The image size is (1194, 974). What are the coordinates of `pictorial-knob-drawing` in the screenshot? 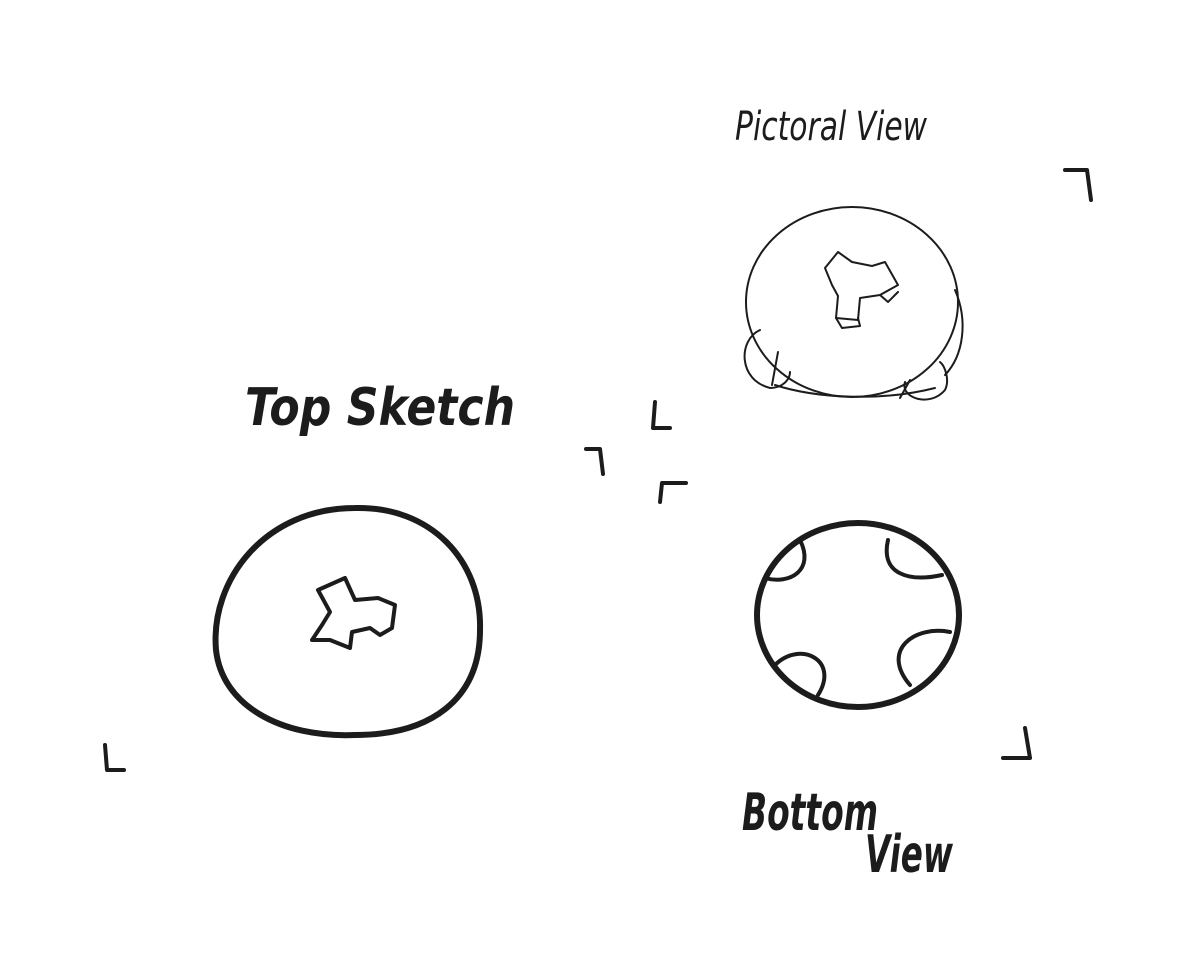 It's located at (853, 303).